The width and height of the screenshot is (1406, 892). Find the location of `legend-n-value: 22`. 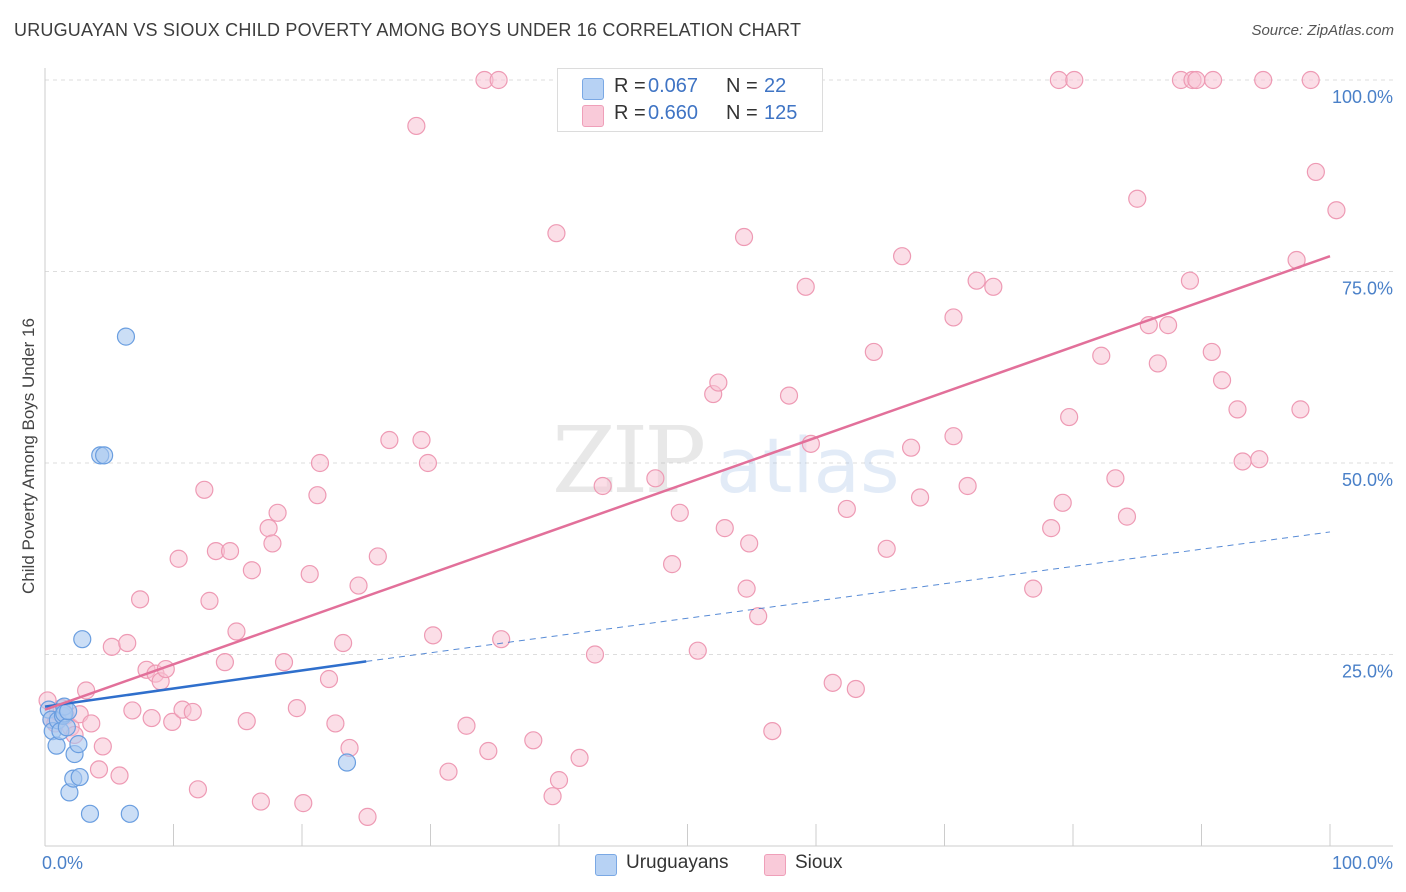

legend-n-value: 22 is located at coordinates (775, 86).